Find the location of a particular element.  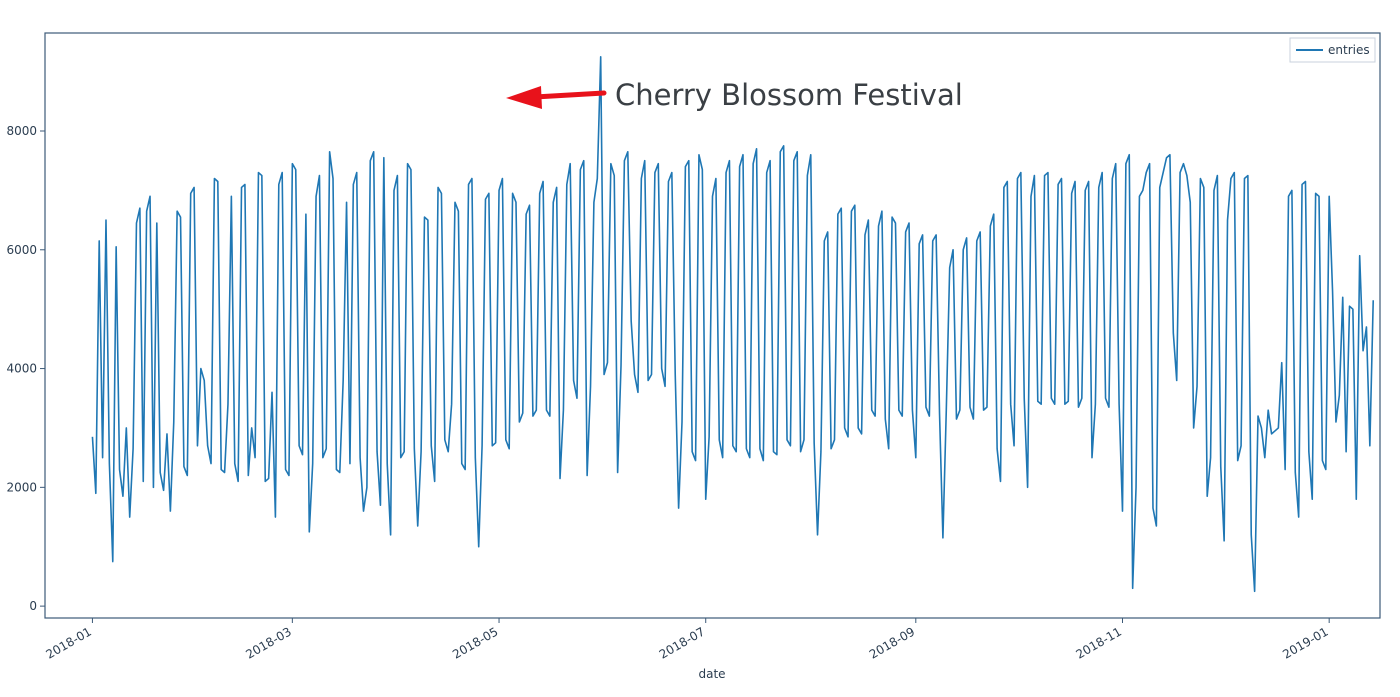

x-tick-label: 2018-07 is located at coordinates (682, 642).